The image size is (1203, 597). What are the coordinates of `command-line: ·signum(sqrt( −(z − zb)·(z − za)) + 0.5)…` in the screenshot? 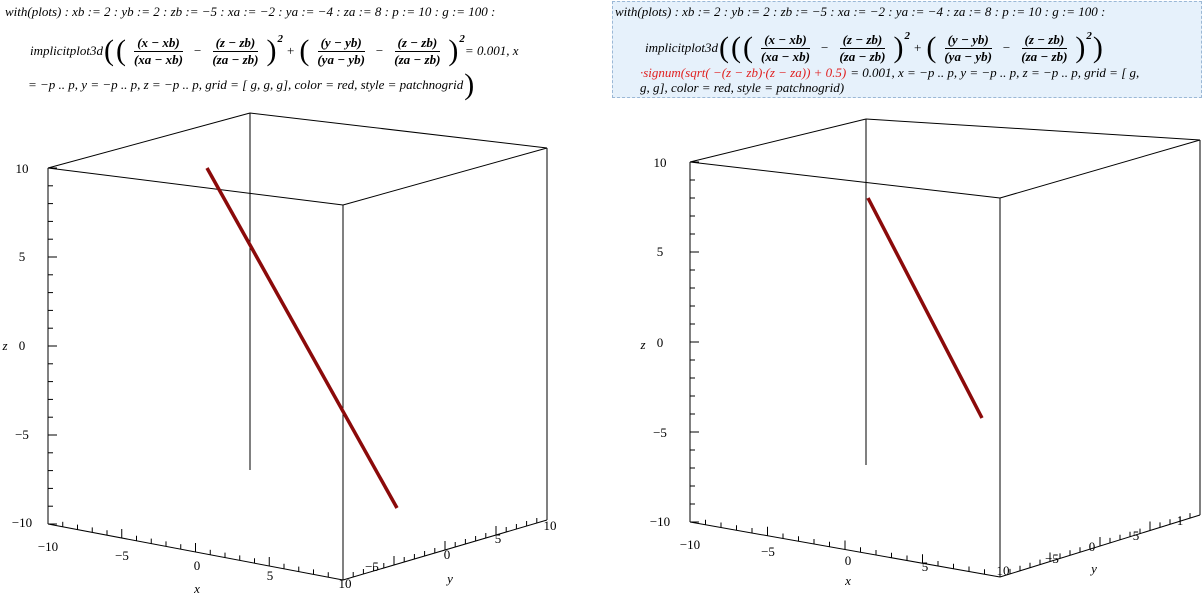 It's located at (889, 73).